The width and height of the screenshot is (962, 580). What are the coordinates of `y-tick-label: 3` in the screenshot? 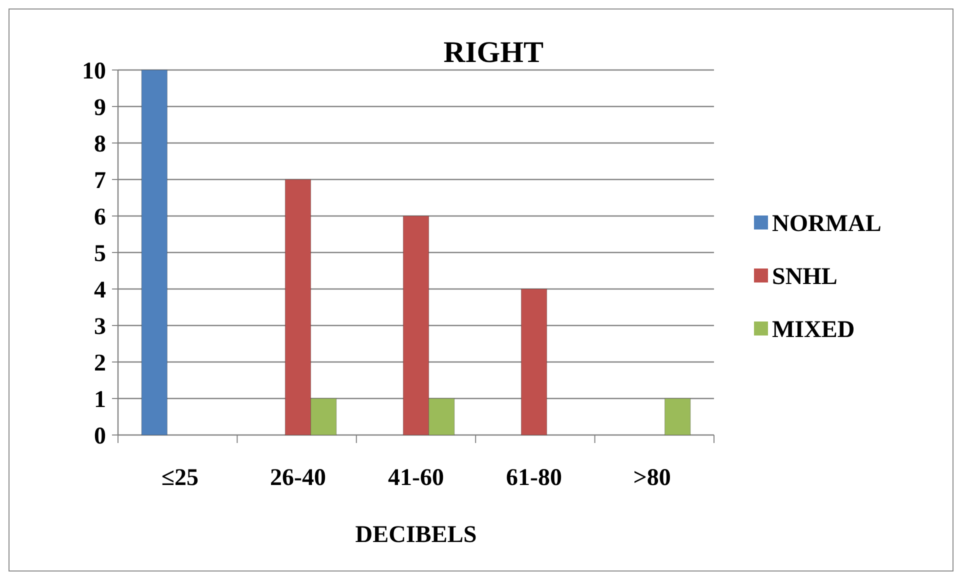 It's located at (100, 327).